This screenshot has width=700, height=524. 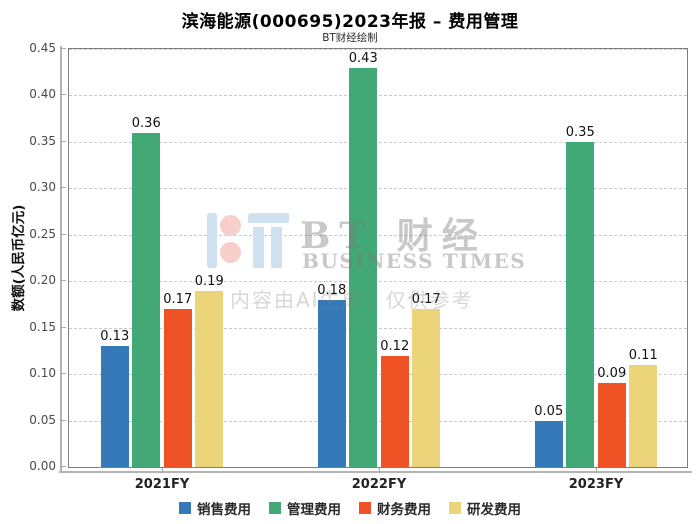 What do you see at coordinates (146, 123) in the screenshot?
I see `bar-value-label: 0.36` at bounding box center [146, 123].